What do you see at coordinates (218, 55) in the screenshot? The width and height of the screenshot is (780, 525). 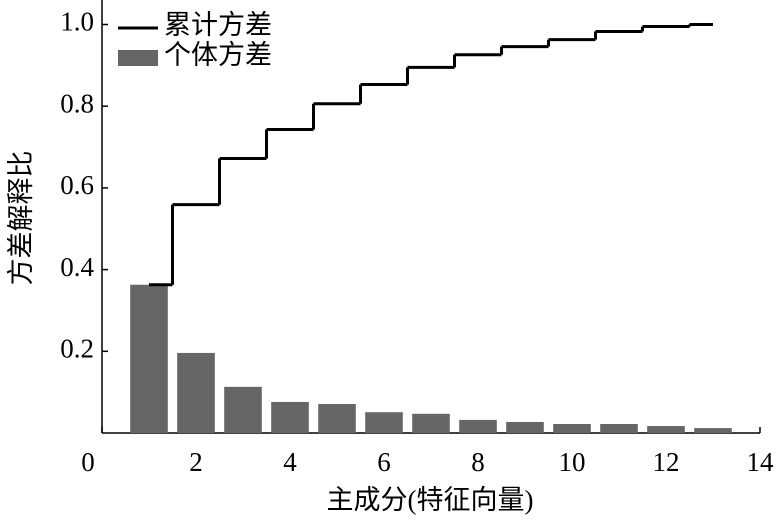 I see `legend-label: 个体方差` at bounding box center [218, 55].